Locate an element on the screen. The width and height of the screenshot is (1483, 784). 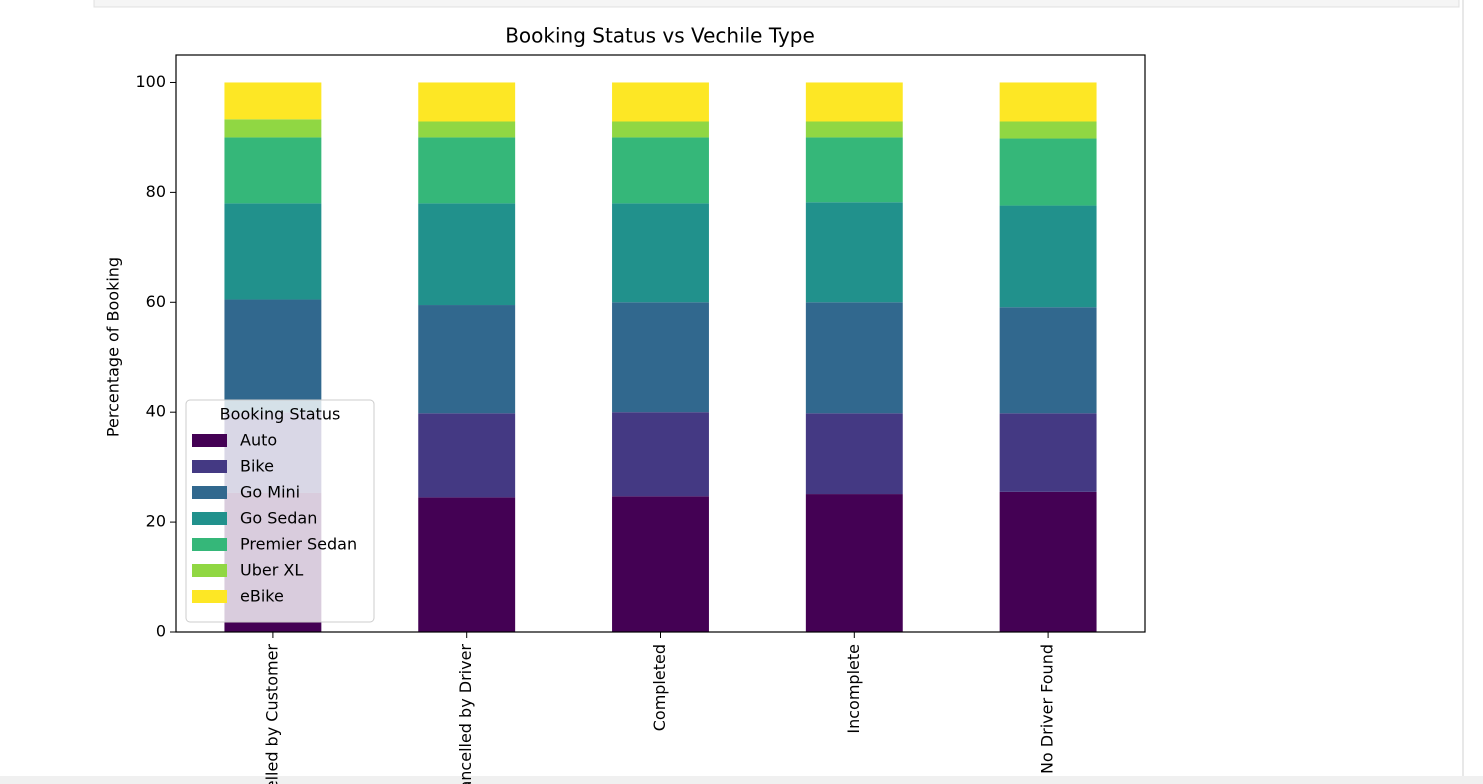
y-tick-label: 0 is located at coordinates (161, 631).